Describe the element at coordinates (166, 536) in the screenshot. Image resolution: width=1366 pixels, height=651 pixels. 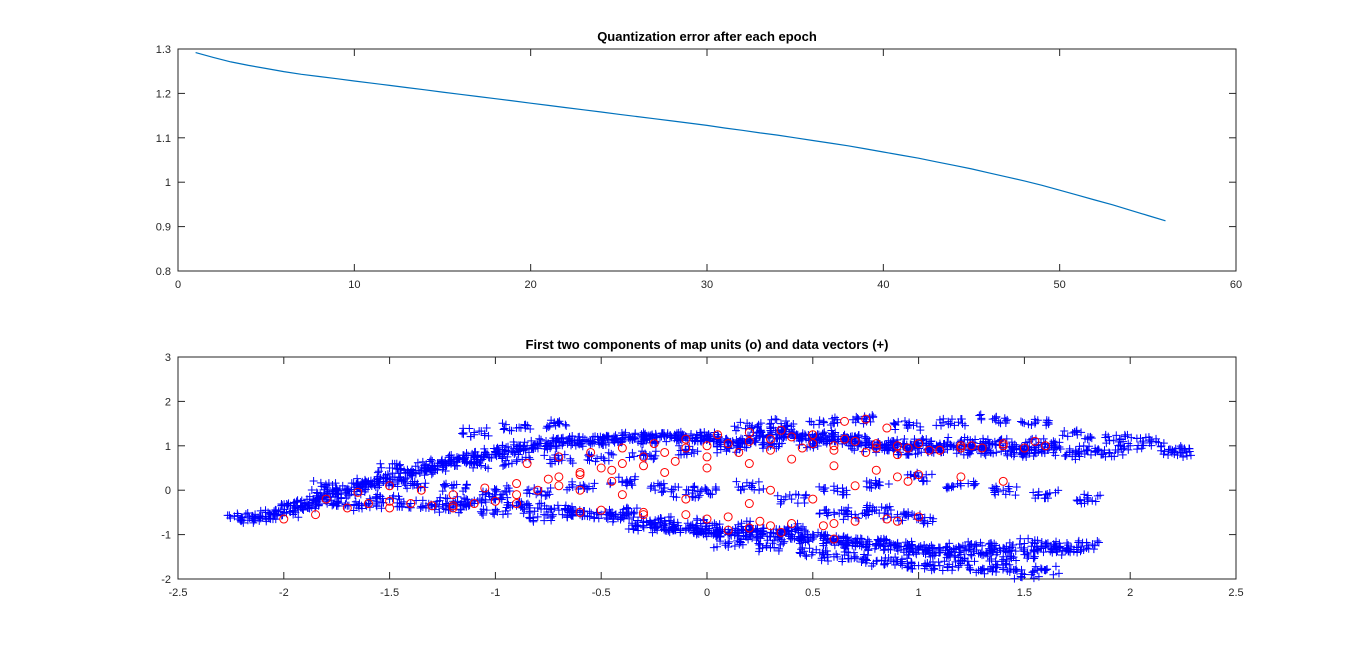
I see `y-tick-label: -1` at that location.